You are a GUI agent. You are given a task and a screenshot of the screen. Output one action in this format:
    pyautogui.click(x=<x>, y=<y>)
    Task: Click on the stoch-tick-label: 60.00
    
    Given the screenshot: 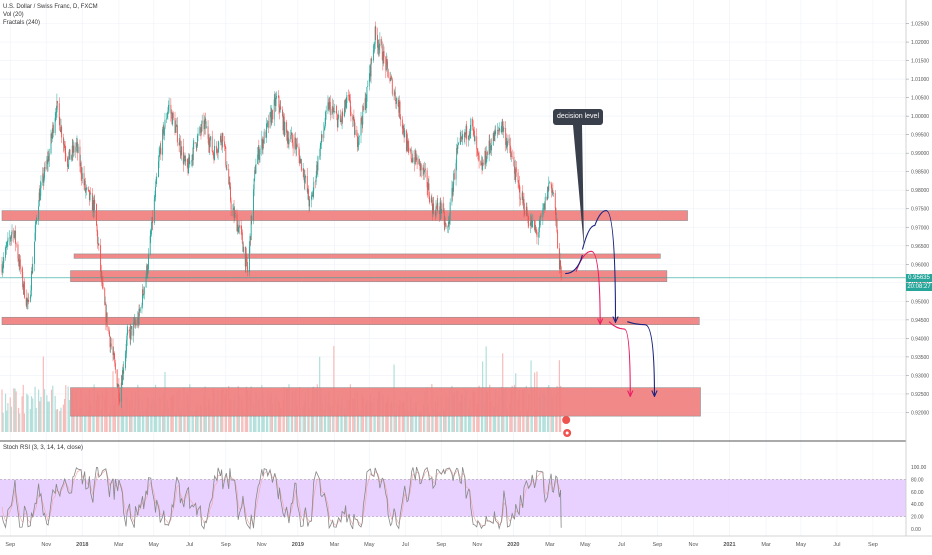 What is the action you would take?
    pyautogui.click(x=917, y=493)
    